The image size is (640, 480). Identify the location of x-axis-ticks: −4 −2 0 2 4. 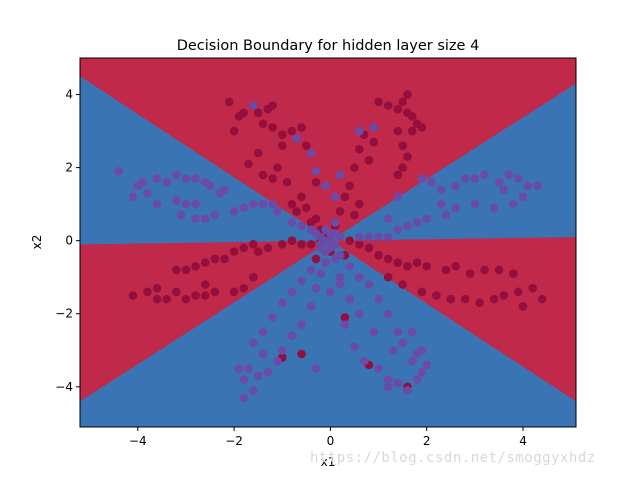
(328, 437).